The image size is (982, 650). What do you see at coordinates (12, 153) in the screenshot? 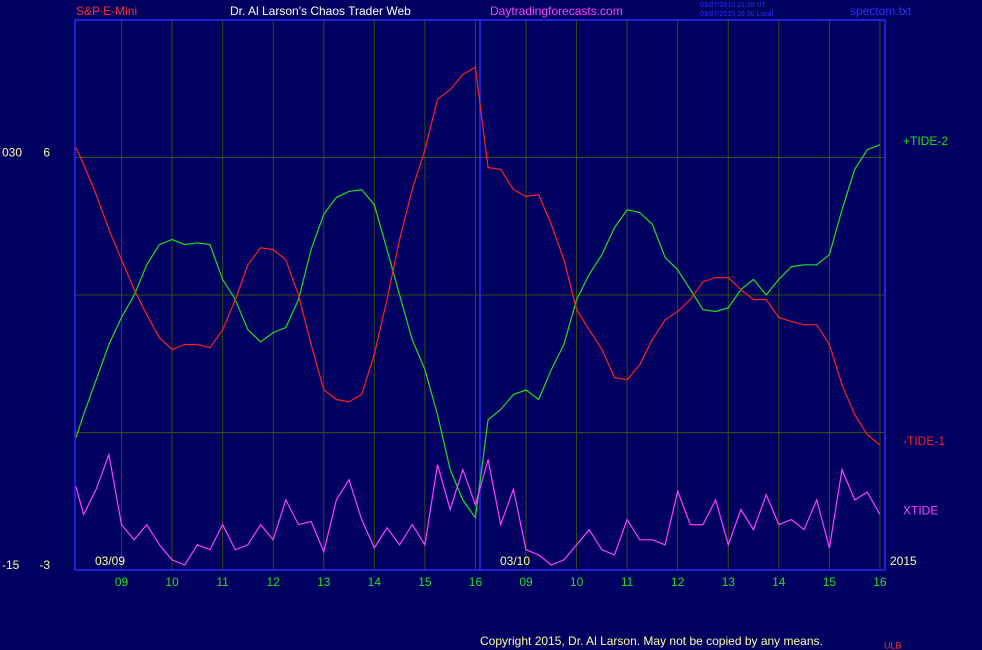
I see `y2-tick-label: 030` at bounding box center [12, 153].